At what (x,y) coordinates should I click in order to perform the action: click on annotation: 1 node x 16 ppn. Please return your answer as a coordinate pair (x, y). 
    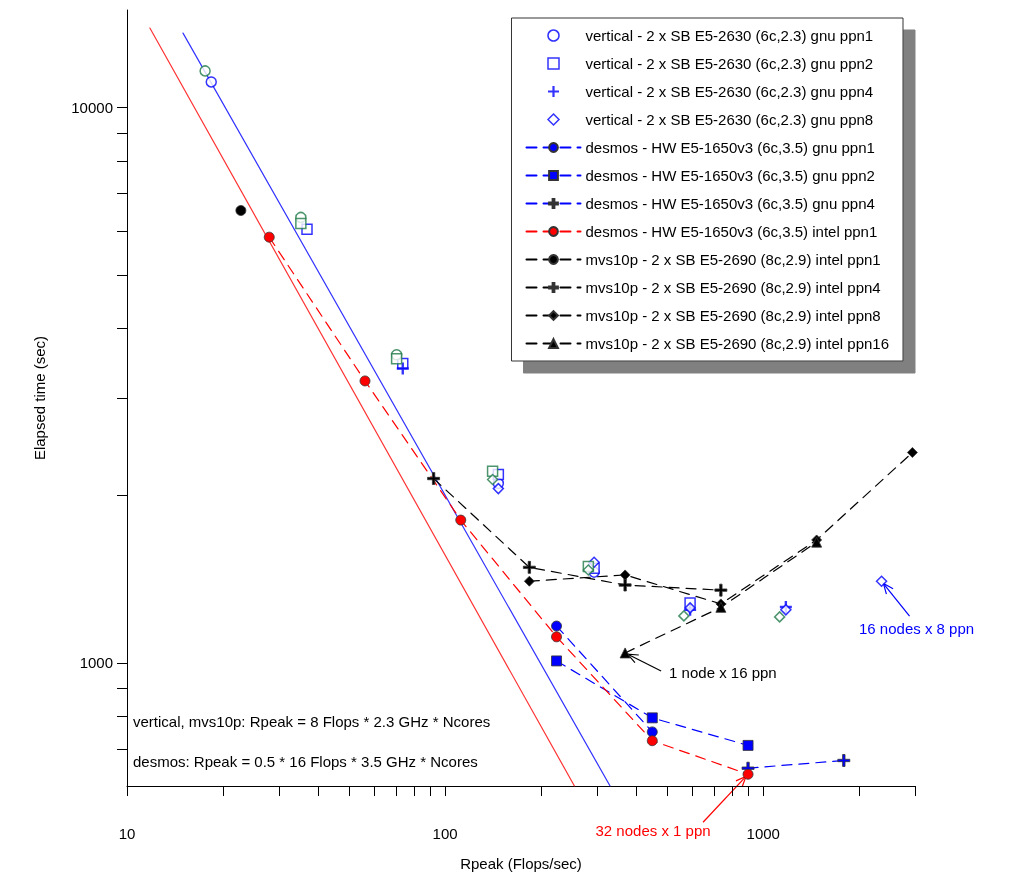
    Looking at the image, I should click on (723, 673).